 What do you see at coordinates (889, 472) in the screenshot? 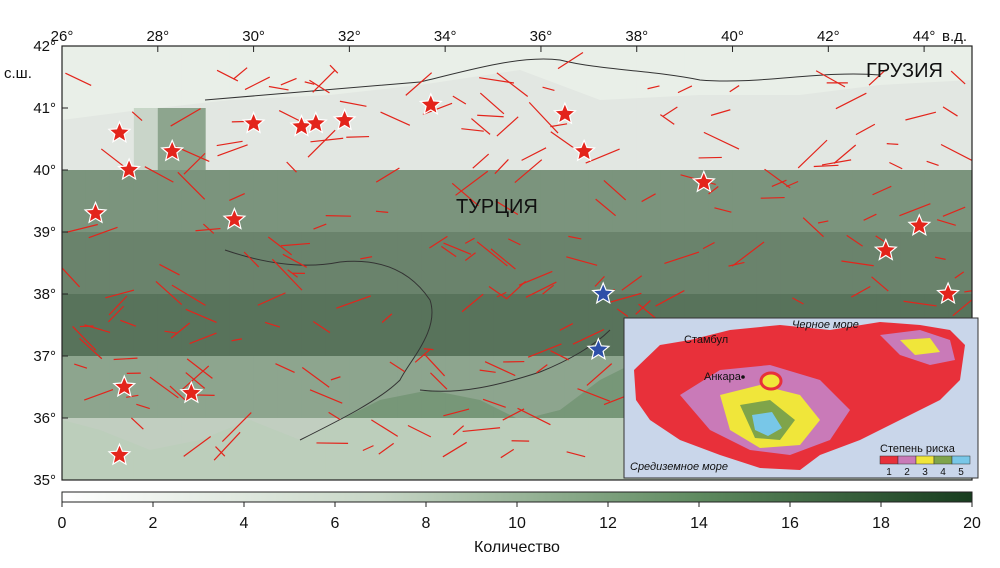
I see `inset-legend-label: 1` at bounding box center [889, 472].